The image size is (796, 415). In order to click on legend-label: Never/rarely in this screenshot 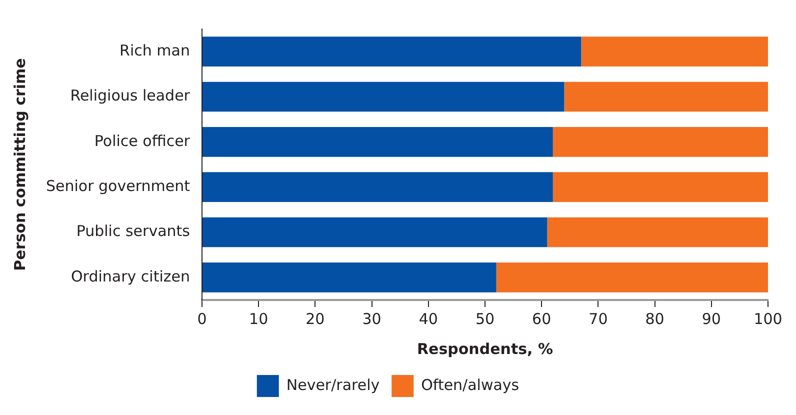, I will do `click(333, 385)`.